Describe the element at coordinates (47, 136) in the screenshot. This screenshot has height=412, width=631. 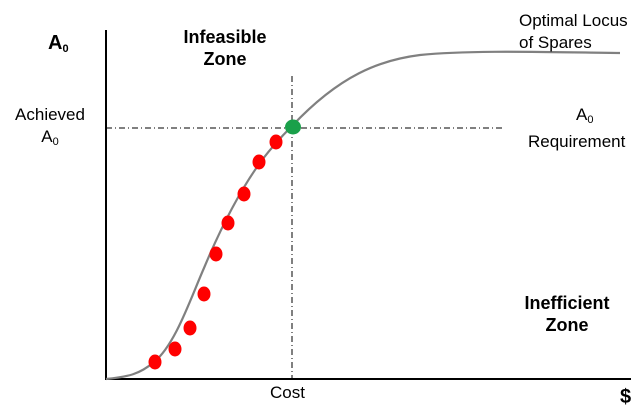
I see `achieved-symbol: A` at that location.